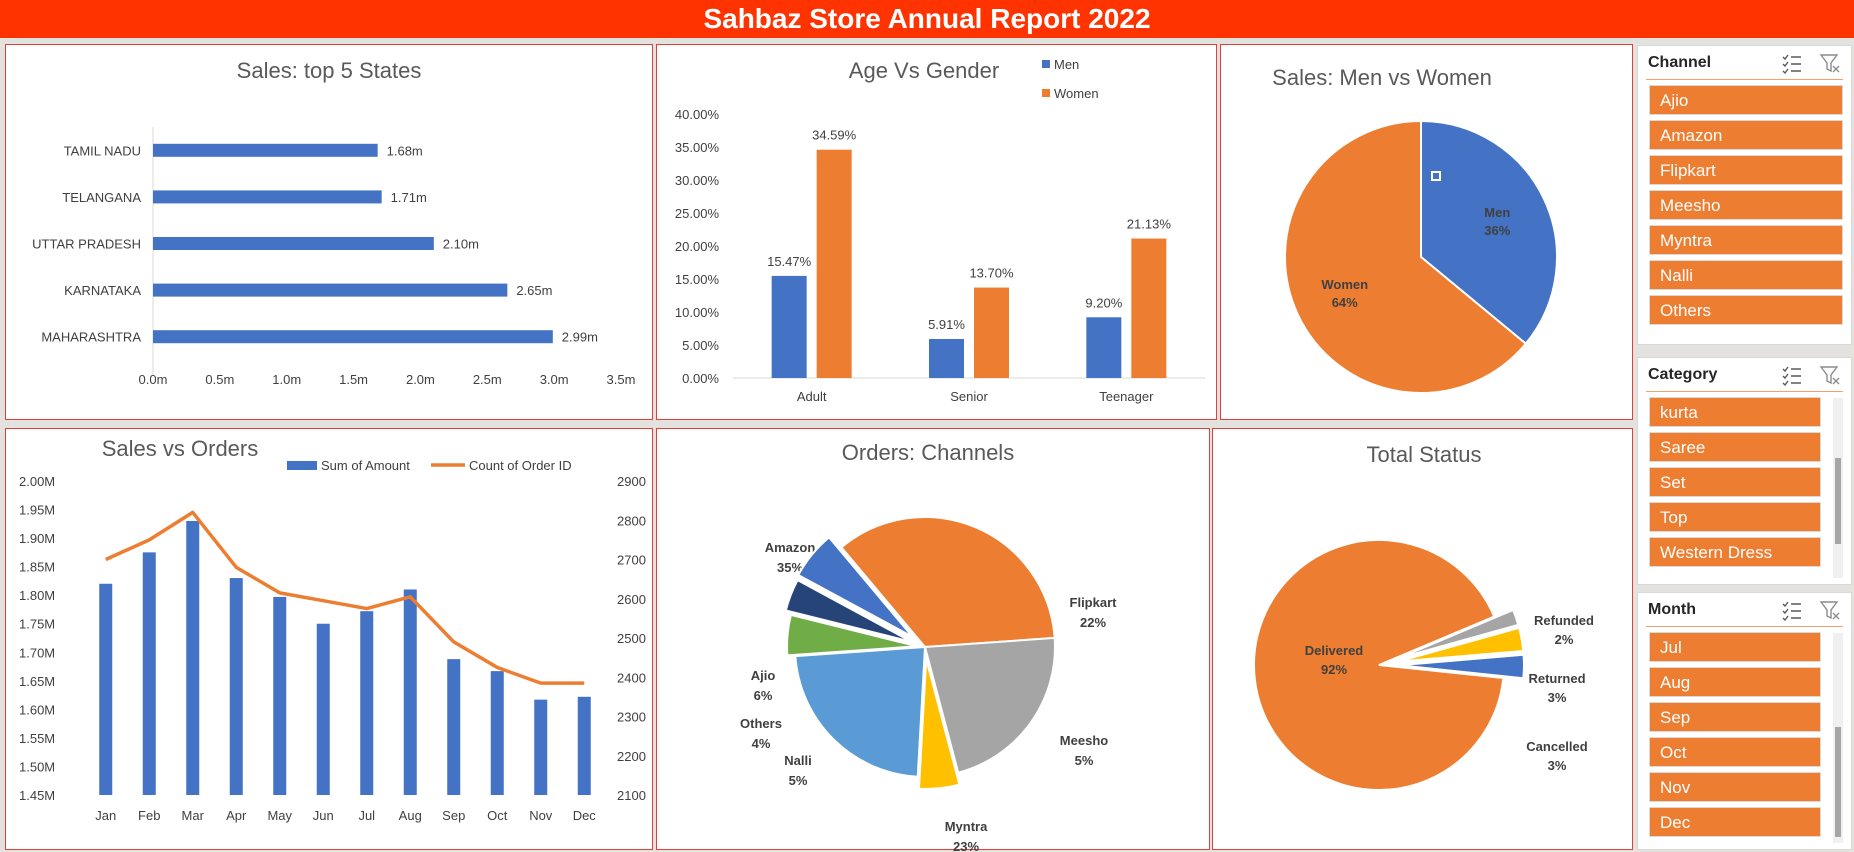  What do you see at coordinates (497, 815) in the screenshot?
I see `category-label: Oct` at bounding box center [497, 815].